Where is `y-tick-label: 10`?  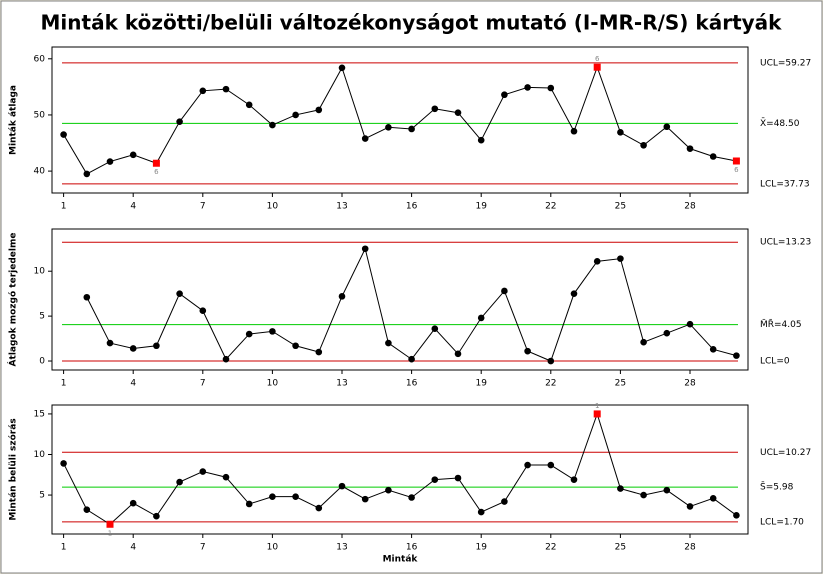 y-tick-label: 10 is located at coordinates (40, 455).